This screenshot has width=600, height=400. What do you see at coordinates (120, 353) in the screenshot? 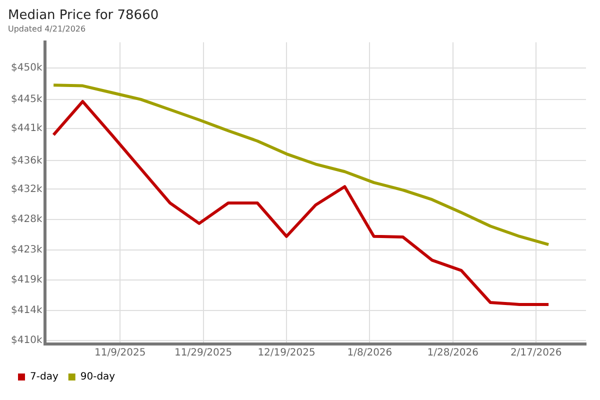
I see `x-tick-label: 11/9/2025` at bounding box center [120, 353].